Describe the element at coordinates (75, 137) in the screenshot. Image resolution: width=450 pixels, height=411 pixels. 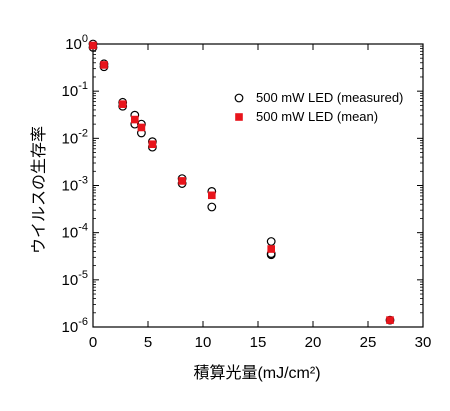
I see `y-tick-label: 10⁻²` at that location.